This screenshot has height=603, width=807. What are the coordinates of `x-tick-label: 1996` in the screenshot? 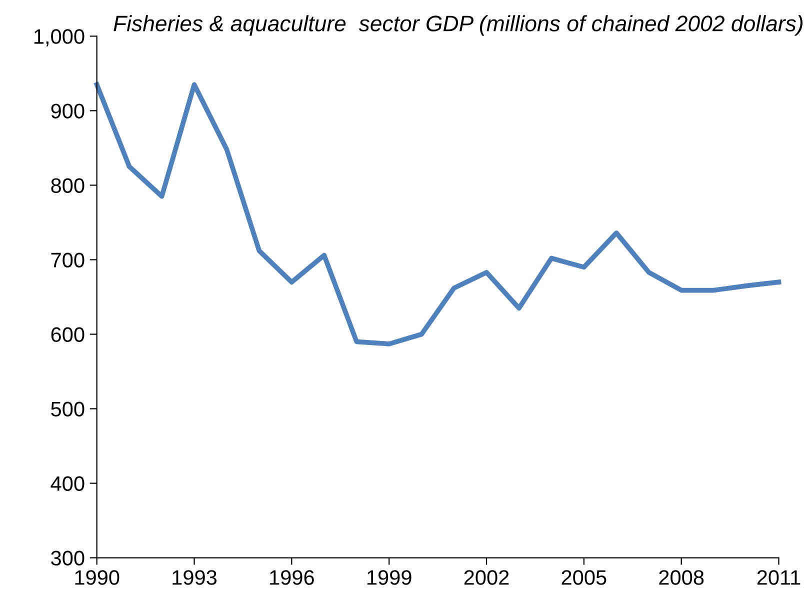 It's located at (292, 577).